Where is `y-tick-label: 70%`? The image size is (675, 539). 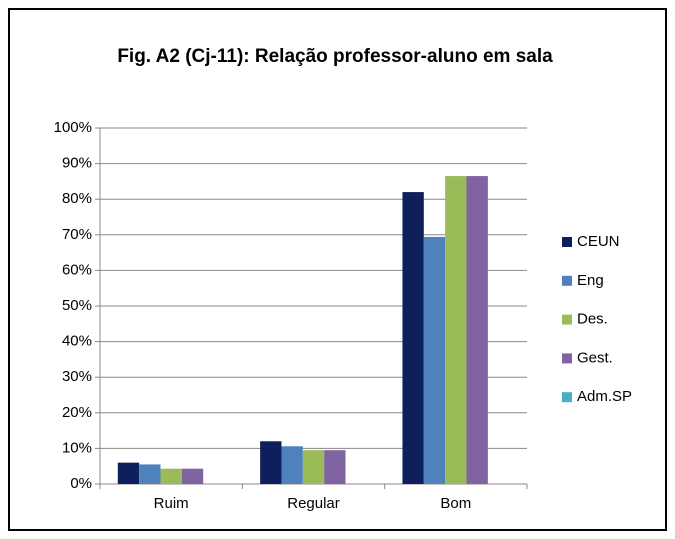 y-tick-label: 70% is located at coordinates (77, 234).